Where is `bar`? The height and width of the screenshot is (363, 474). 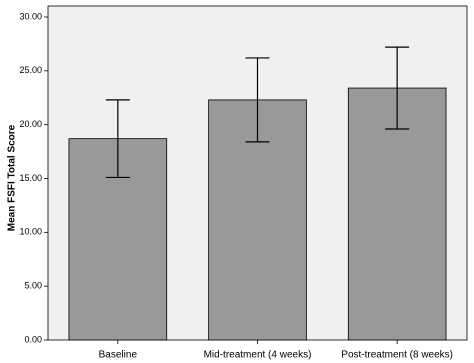 bar is located at coordinates (397, 214).